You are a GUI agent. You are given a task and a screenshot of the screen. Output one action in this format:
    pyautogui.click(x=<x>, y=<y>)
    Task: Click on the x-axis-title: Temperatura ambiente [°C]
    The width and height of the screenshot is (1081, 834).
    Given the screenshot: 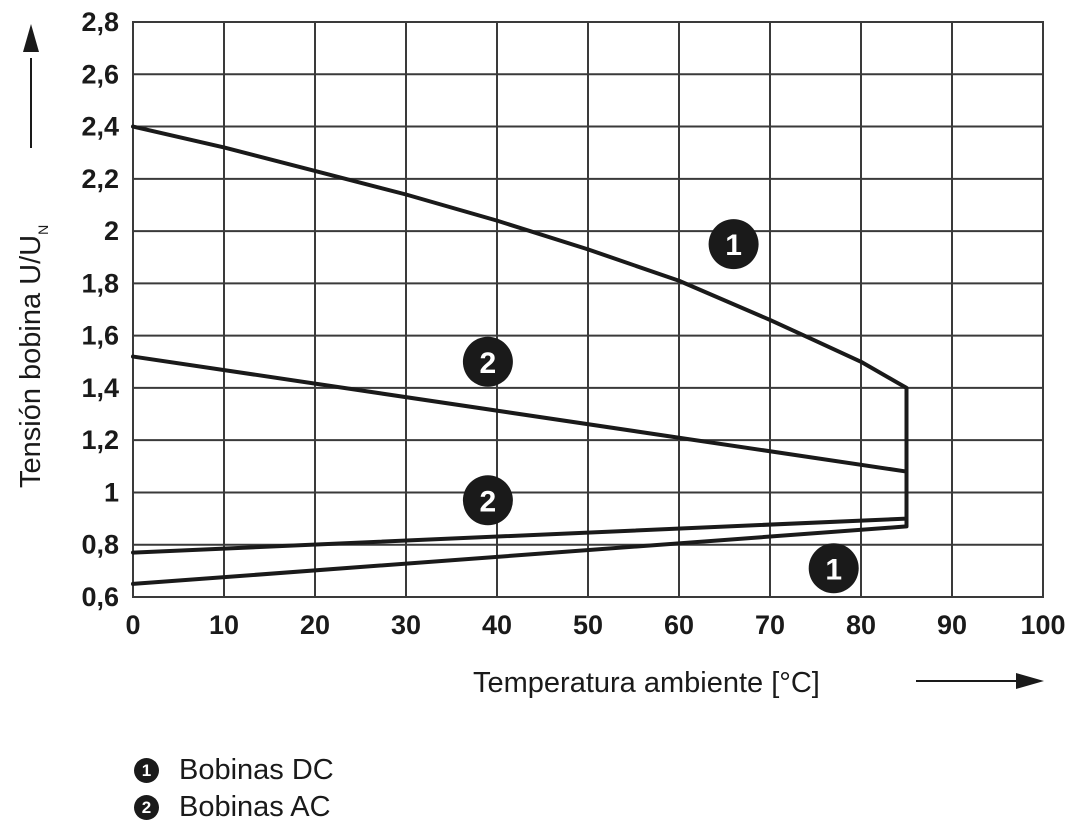 What is the action you would take?
    pyautogui.click(x=646, y=683)
    